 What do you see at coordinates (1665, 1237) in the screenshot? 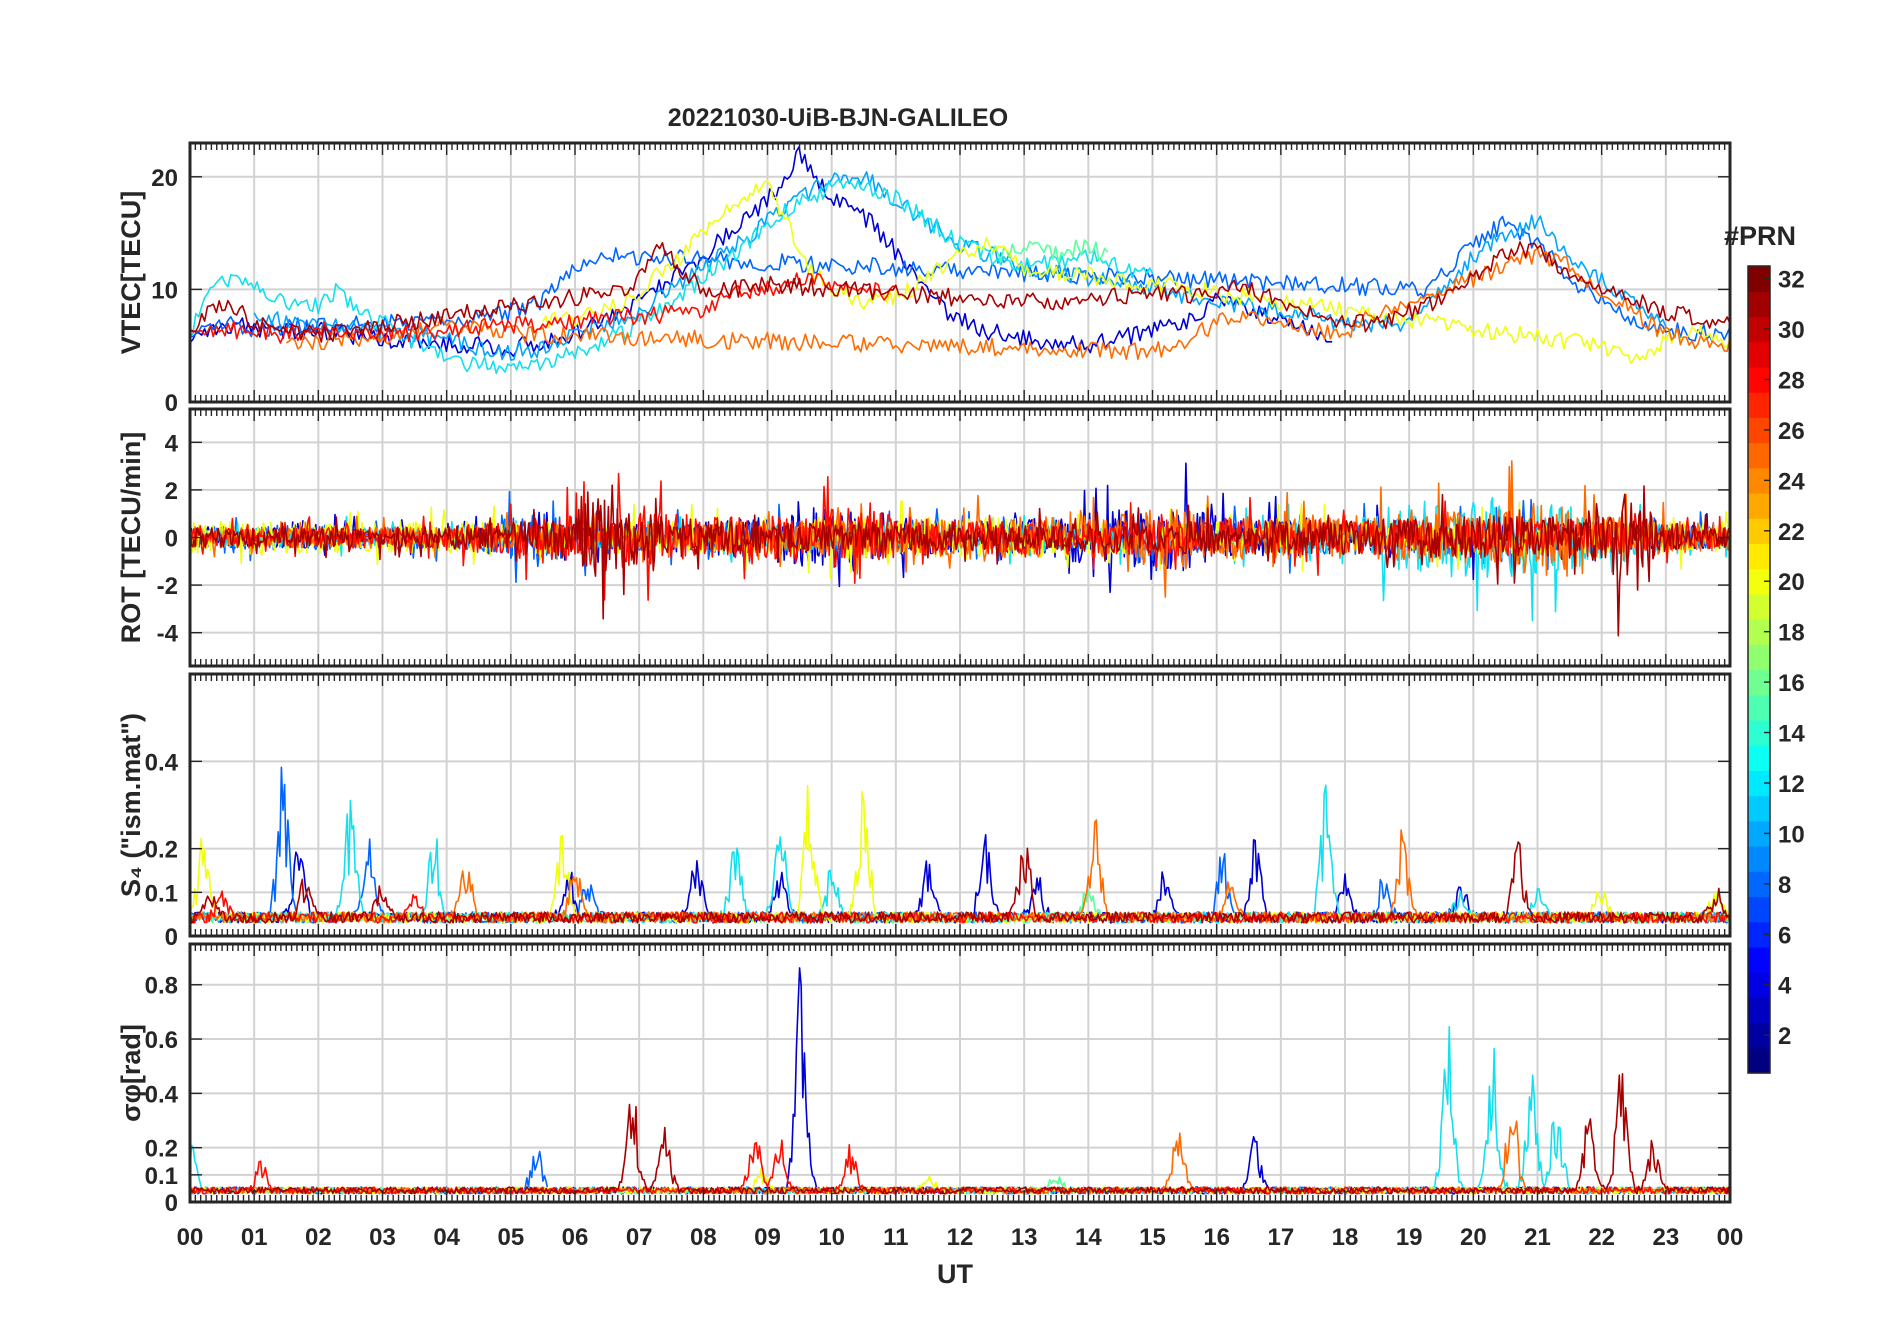
I see `x-tick-label: 23` at bounding box center [1665, 1237].